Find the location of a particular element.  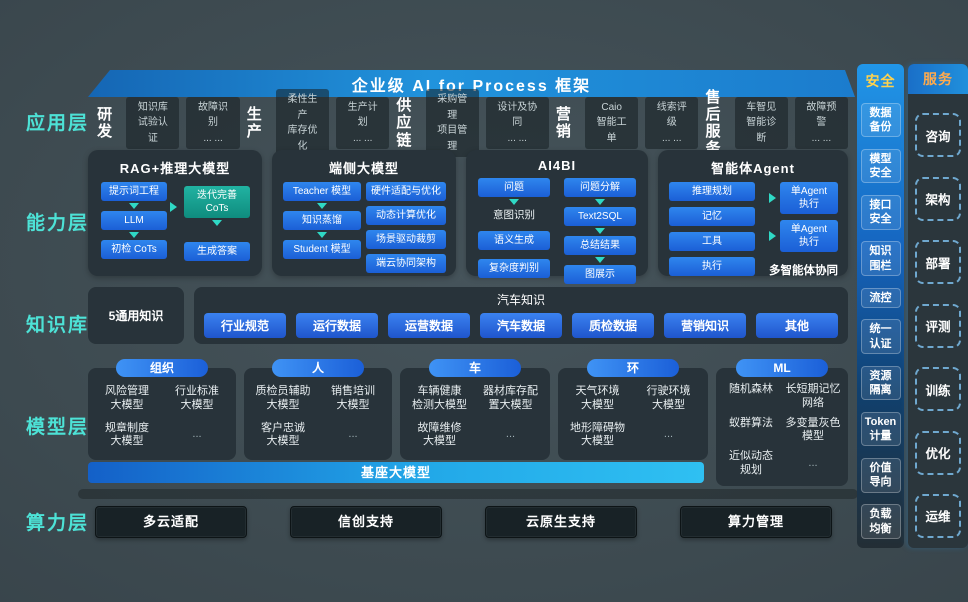

model-pill: 人 is located at coordinates (318, 368).